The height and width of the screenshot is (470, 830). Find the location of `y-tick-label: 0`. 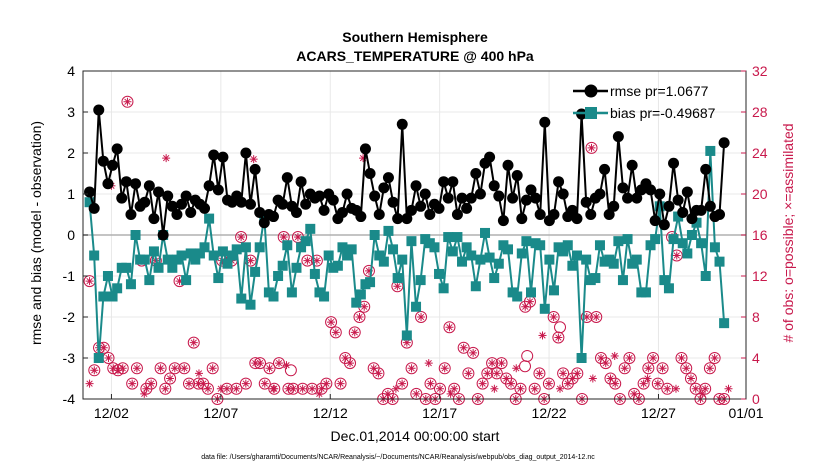

y-tick-label: 0 is located at coordinates (71, 235).